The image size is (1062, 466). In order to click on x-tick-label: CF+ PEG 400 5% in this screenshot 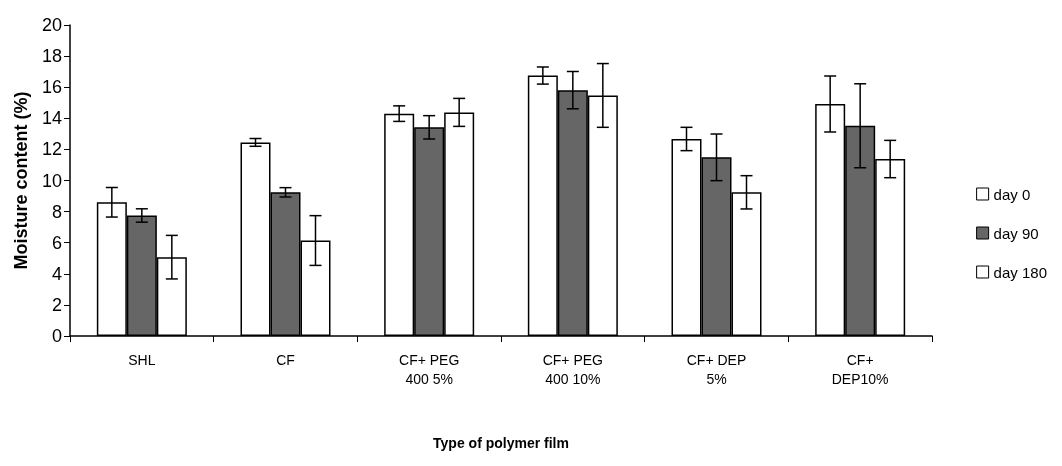, I will do `click(429, 369)`.